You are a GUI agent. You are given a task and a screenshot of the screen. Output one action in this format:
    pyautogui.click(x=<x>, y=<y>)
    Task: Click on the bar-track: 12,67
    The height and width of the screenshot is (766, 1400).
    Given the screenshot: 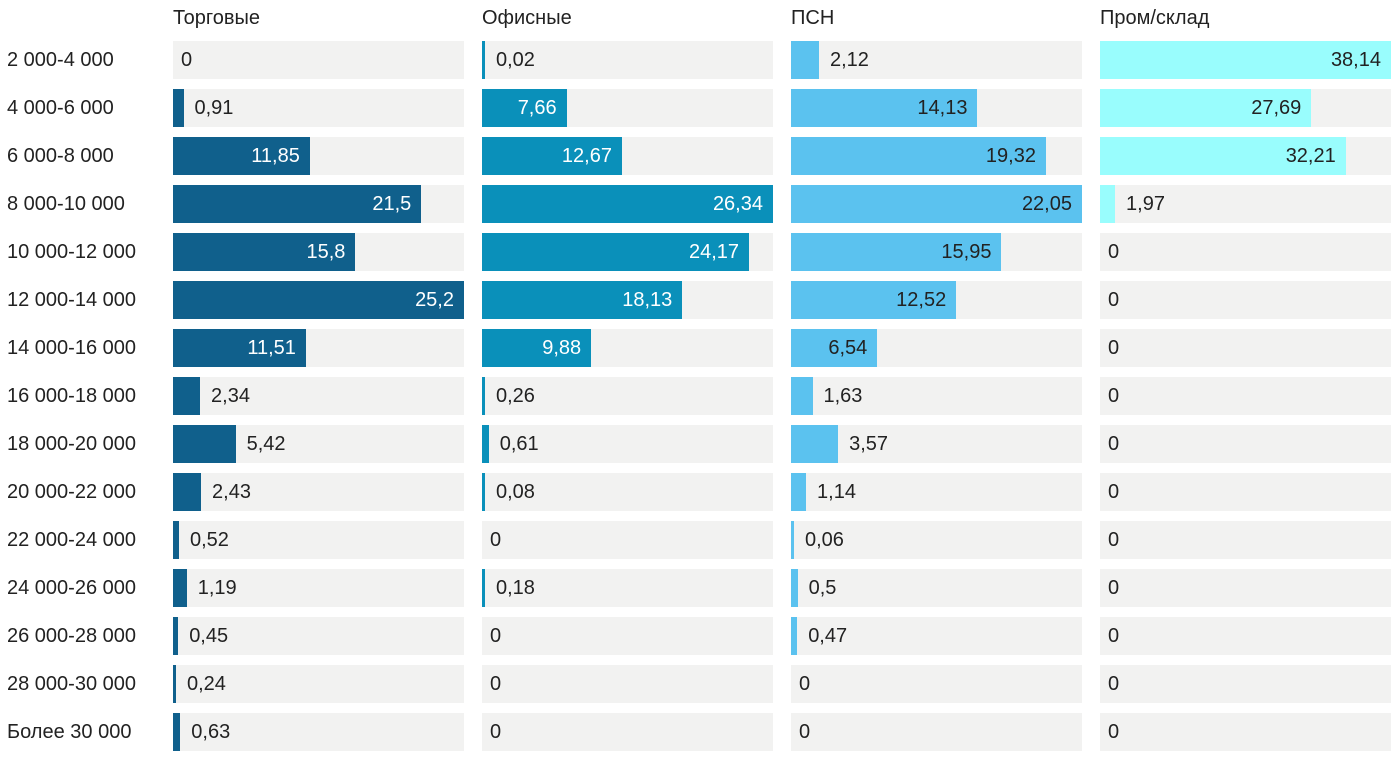 What is the action you would take?
    pyautogui.click(x=627, y=156)
    